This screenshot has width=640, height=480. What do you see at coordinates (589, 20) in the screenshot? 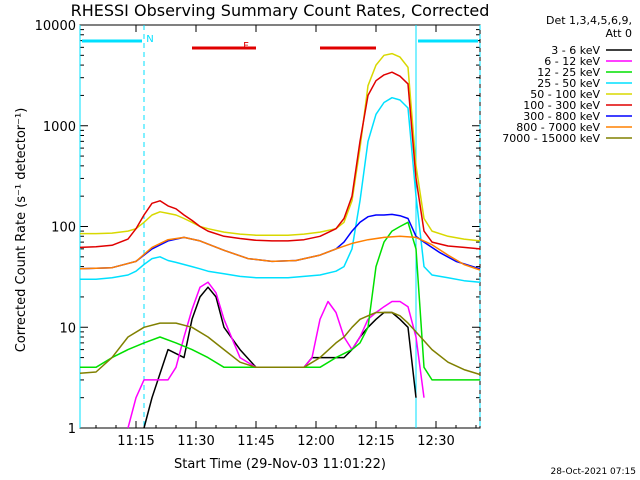
I see `legend-header-line-1: Det 1,3,4,5,6,9,` at bounding box center [589, 20].